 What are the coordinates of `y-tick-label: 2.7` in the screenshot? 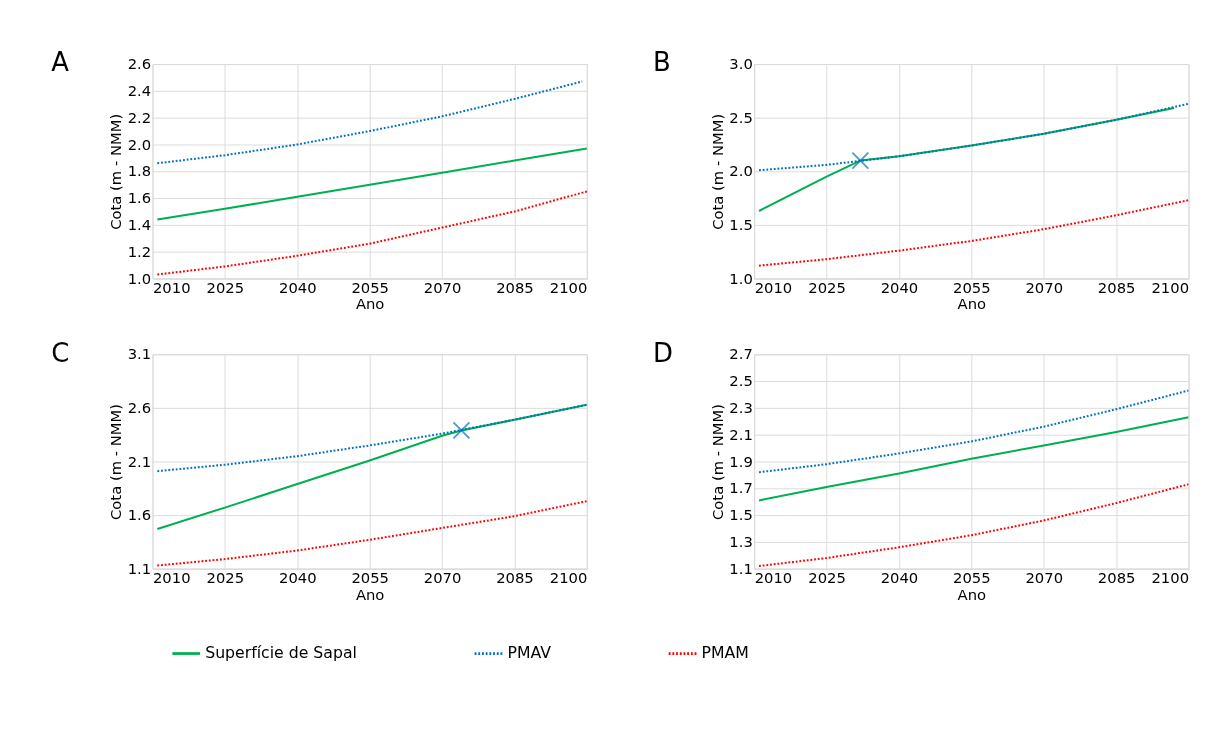 It's located at (741, 354).